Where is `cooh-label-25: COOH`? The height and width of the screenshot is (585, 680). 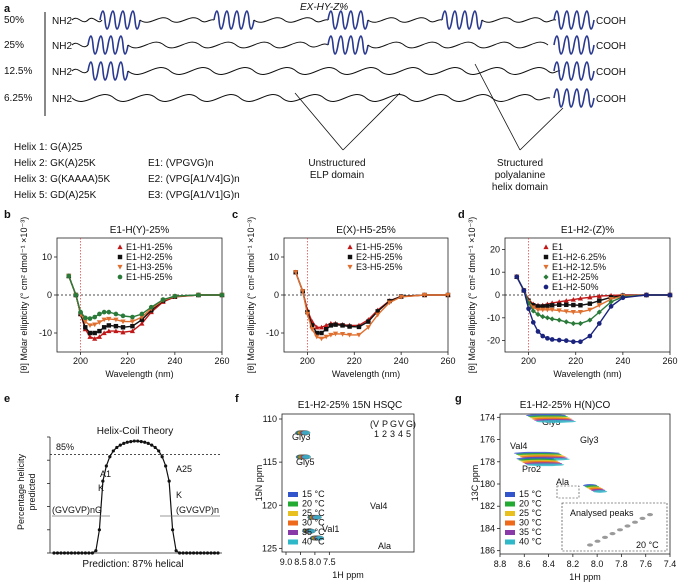
cooh-label-25: COOH is located at coordinates (611, 46).